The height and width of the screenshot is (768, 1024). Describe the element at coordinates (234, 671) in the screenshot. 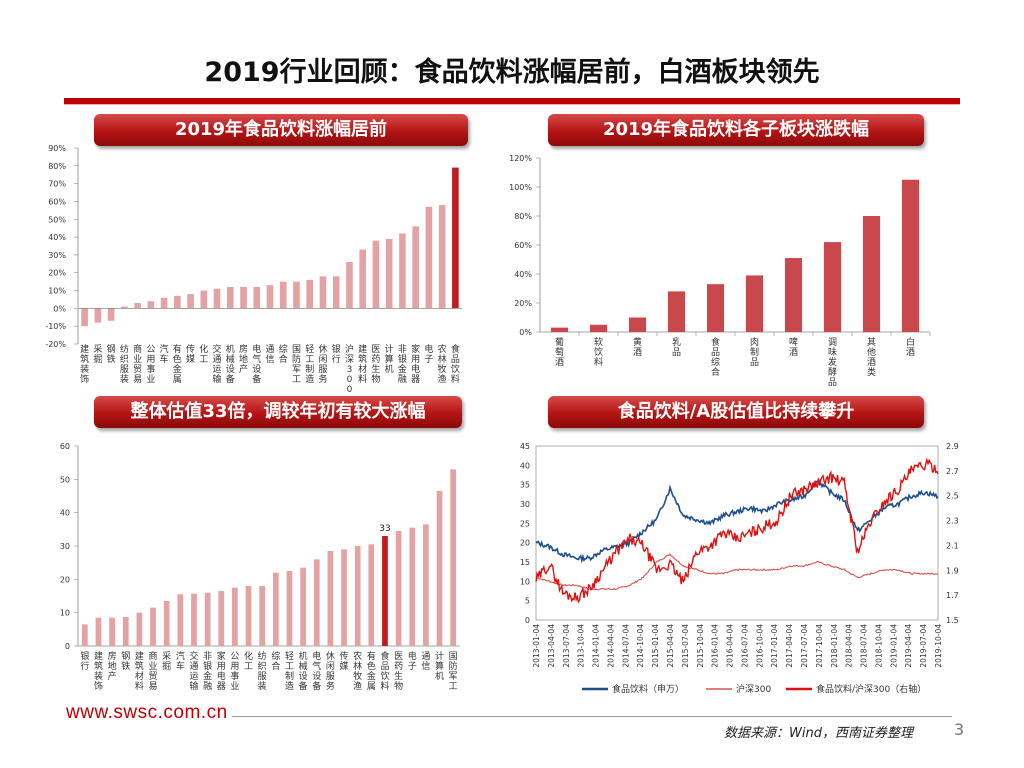

I see `x-category-label: 公用事业` at that location.